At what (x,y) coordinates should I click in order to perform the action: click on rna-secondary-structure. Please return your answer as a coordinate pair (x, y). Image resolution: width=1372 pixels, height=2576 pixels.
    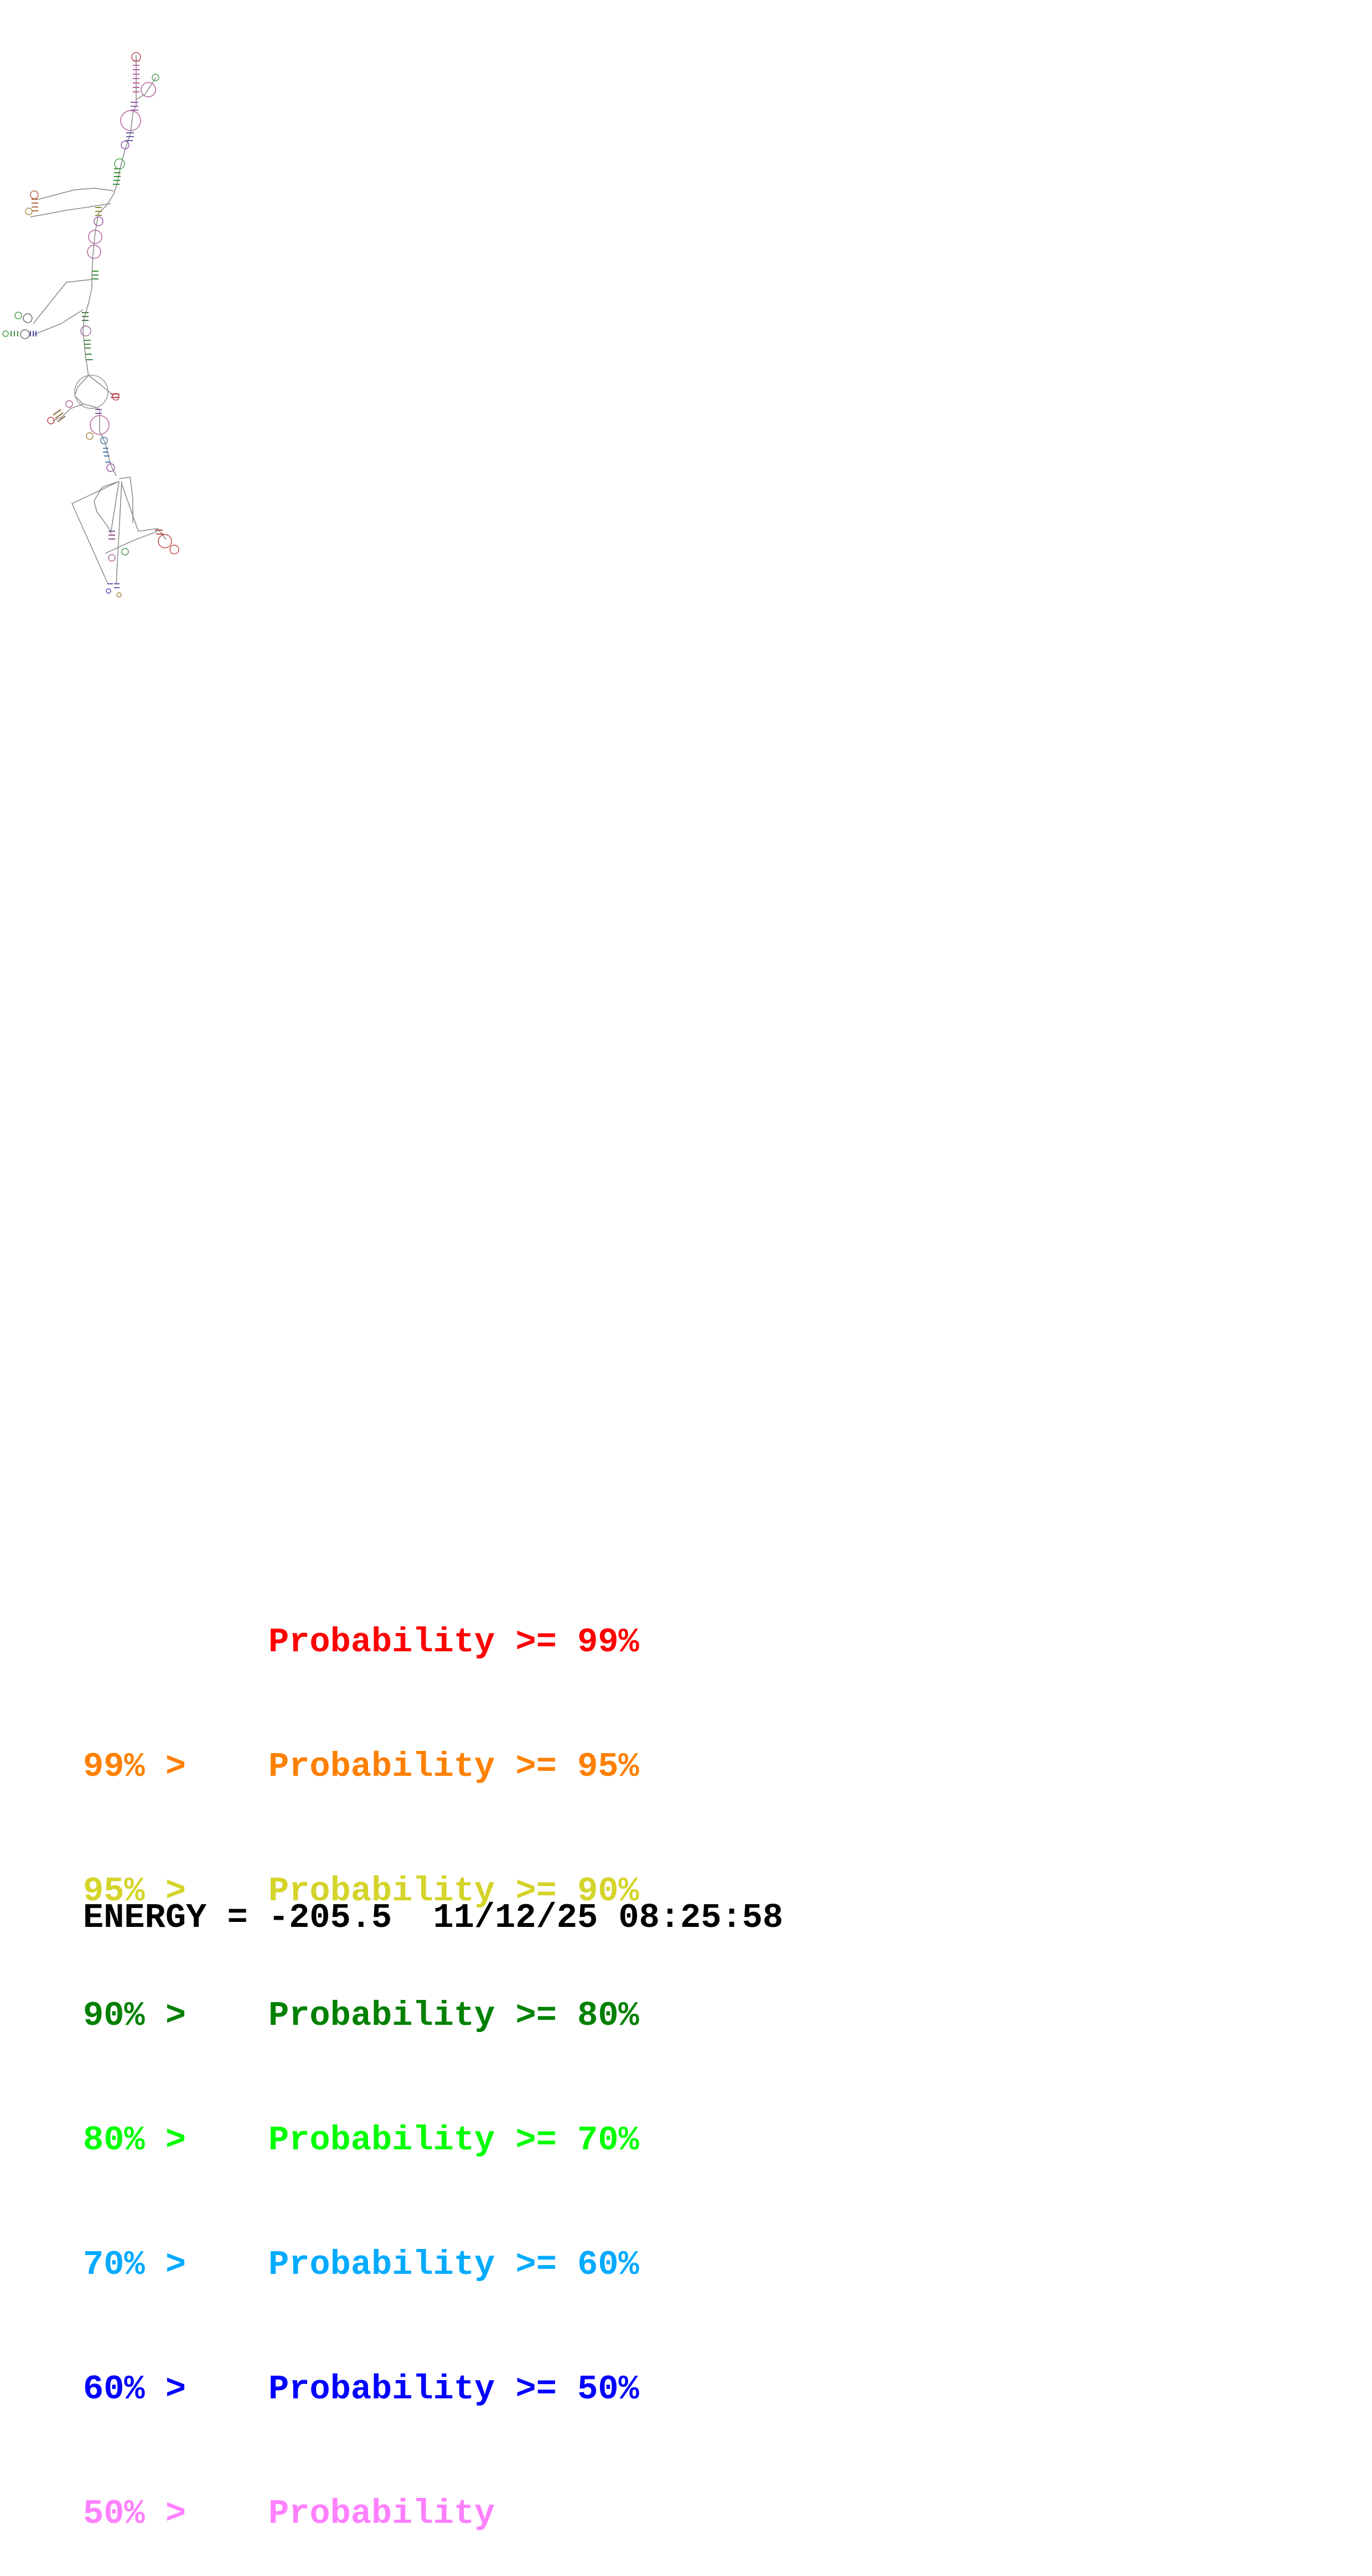
    Looking at the image, I should click on (91, 325).